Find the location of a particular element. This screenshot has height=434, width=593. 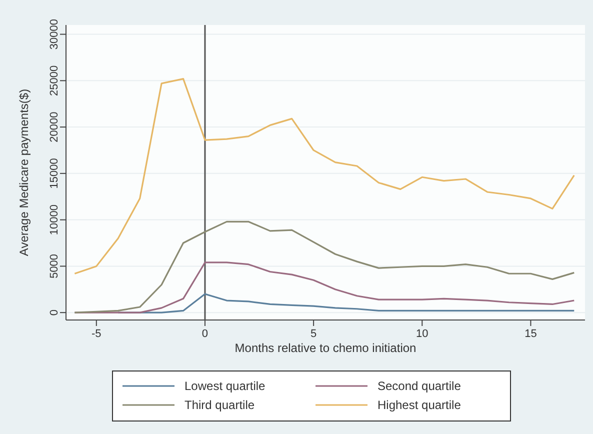

x-tick-label: 10 is located at coordinates (422, 334).